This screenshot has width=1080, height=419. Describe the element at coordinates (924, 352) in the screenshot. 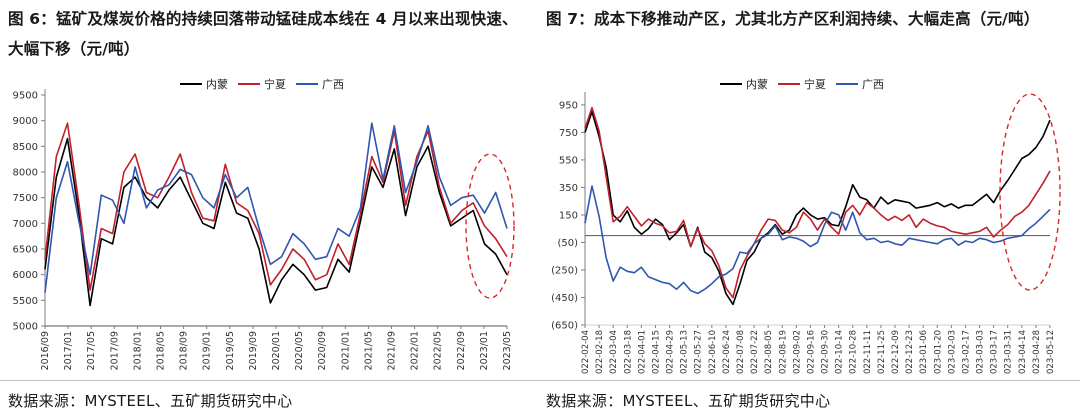

I see `x-tick-label: 2023-01-06` at that location.